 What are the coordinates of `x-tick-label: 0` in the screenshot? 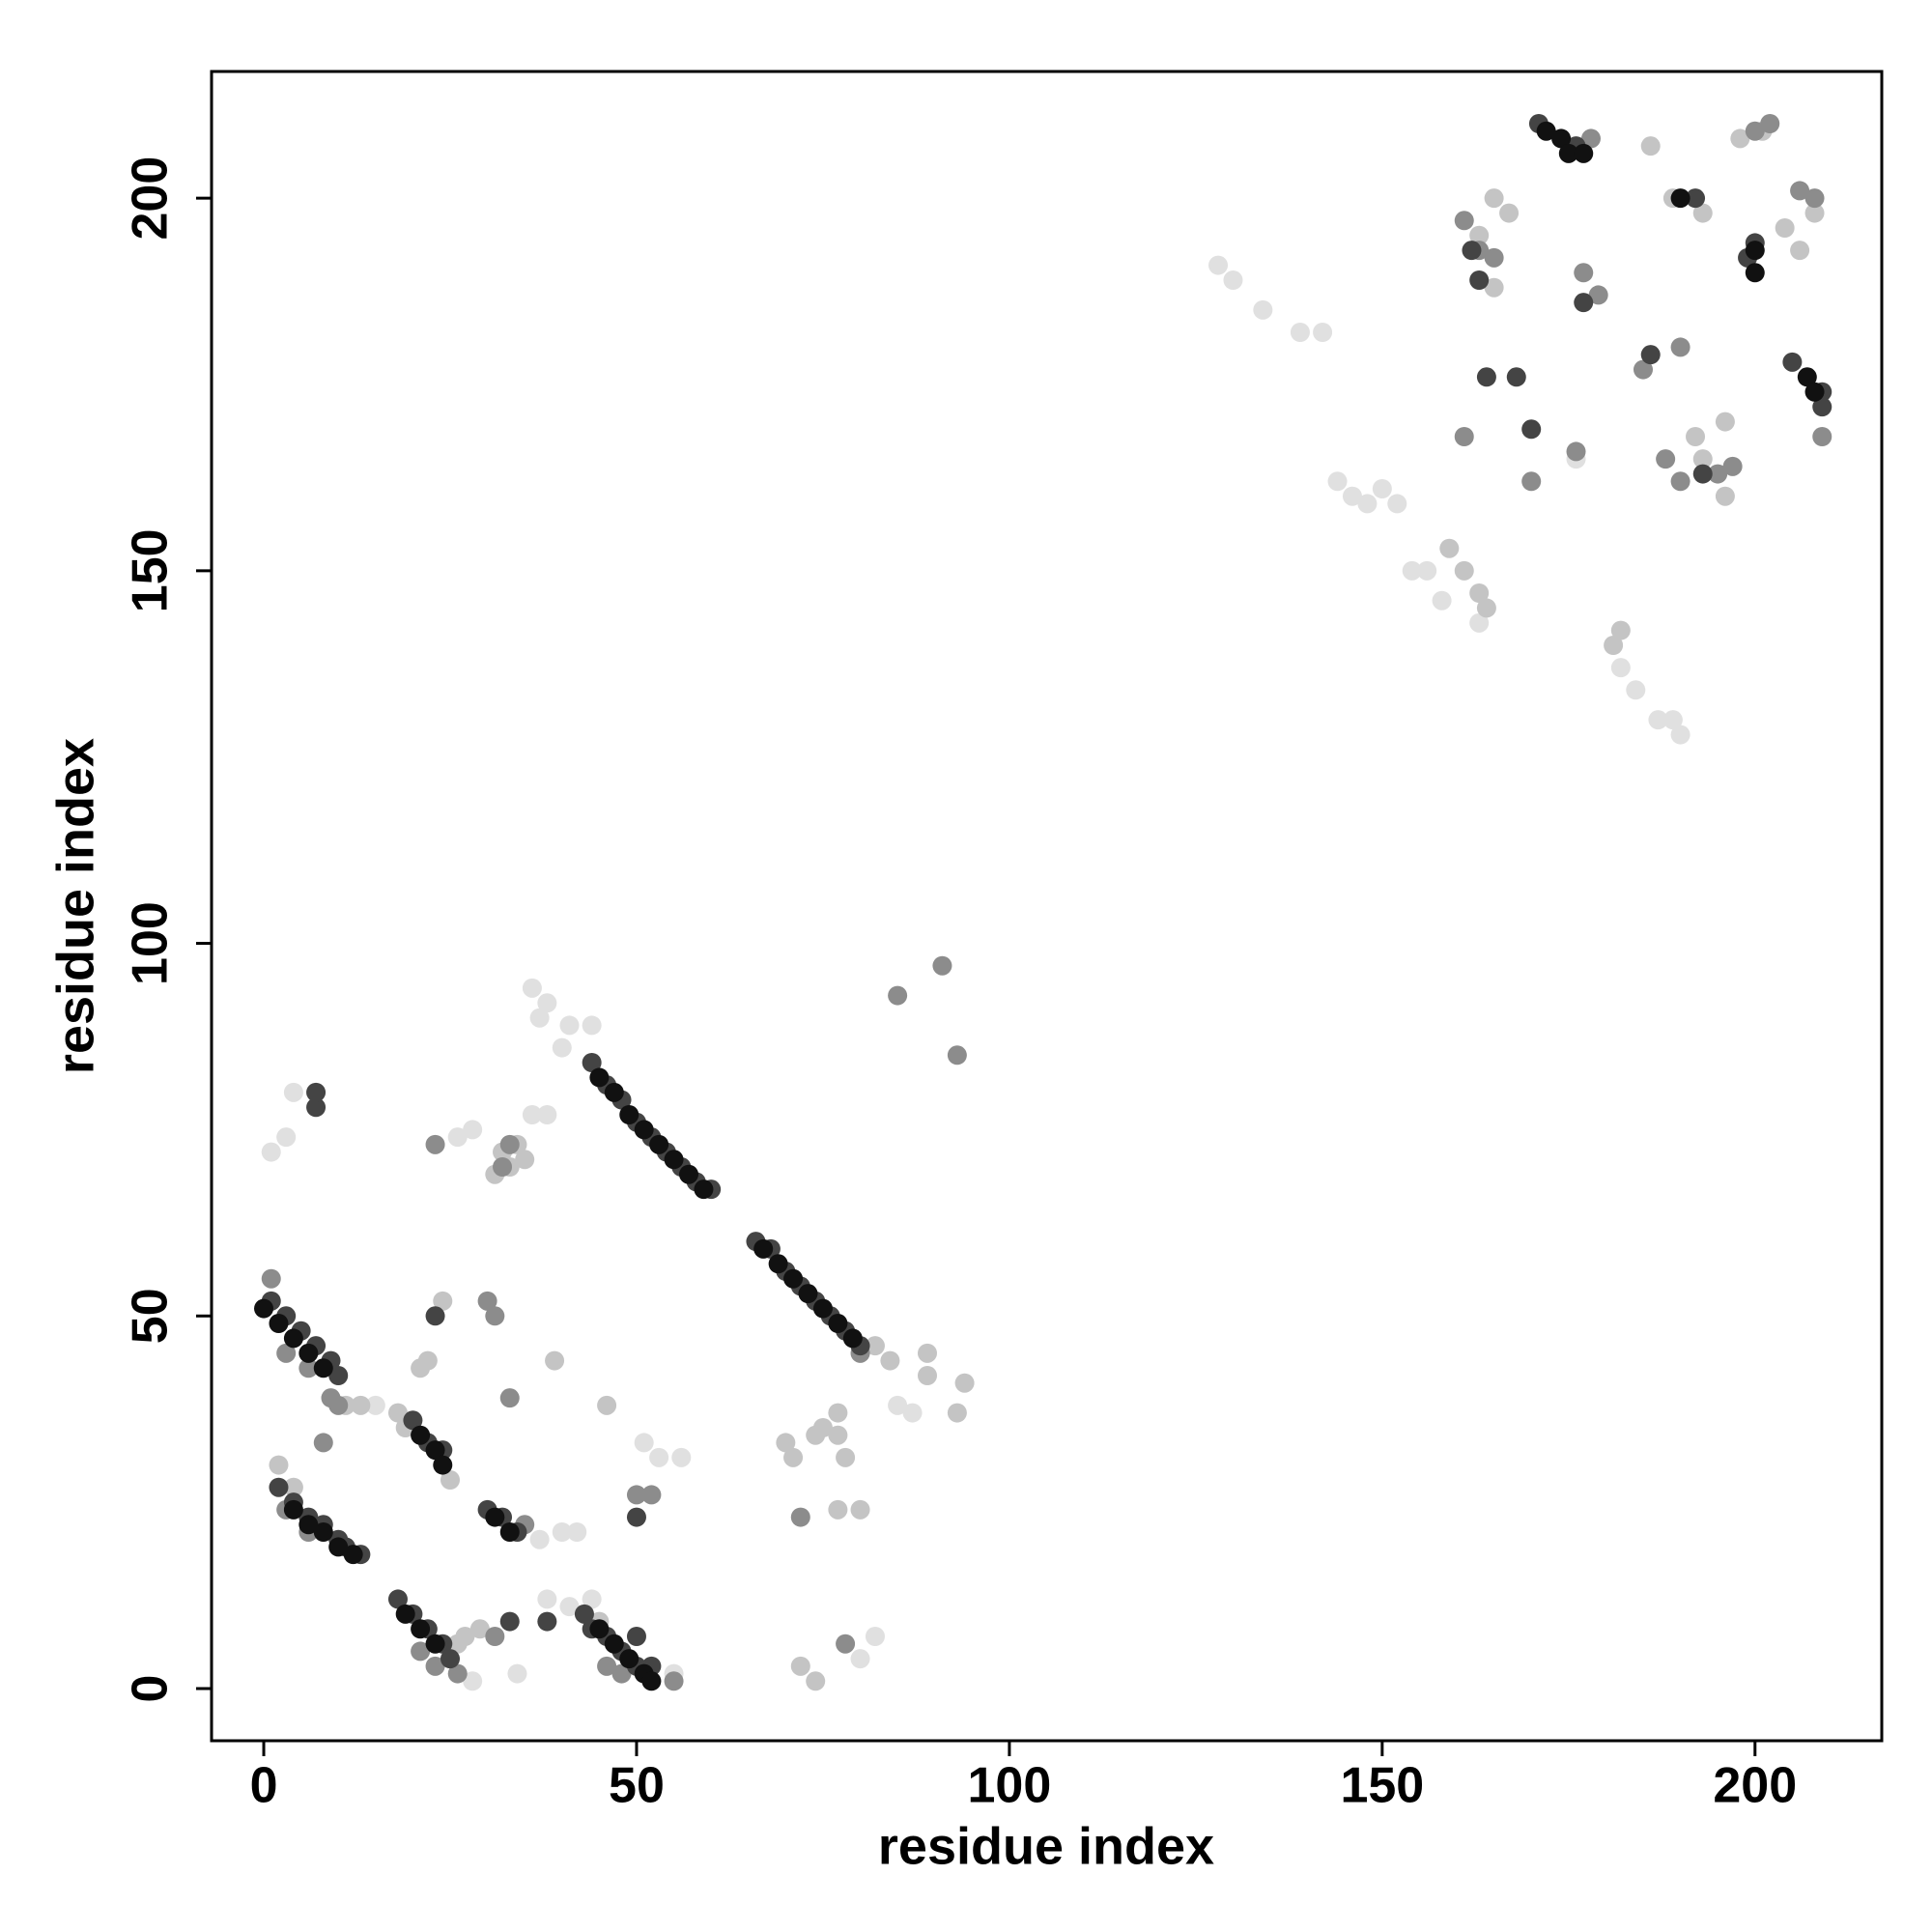 It's located at (264, 1786).